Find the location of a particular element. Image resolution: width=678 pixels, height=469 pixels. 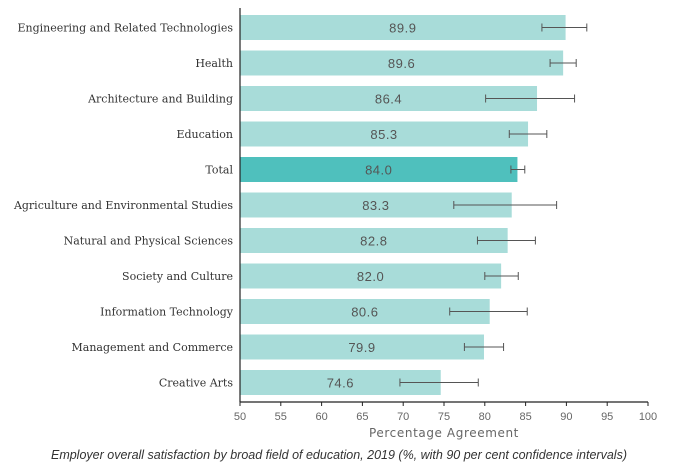

category-label: Information Technology is located at coordinates (167, 312).